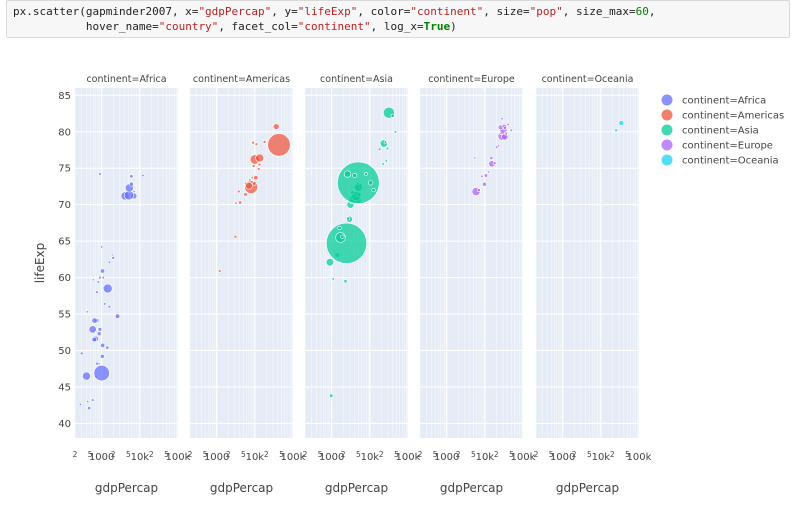  Describe the element at coordinates (166, 454) in the screenshot. I see `x-tick-label: 5` at that location.